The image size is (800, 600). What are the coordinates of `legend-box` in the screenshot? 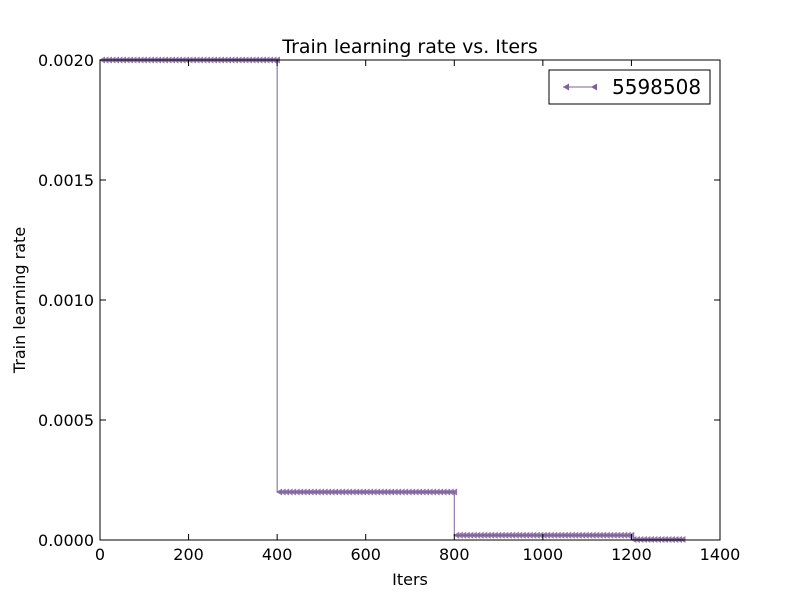 It's located at (629, 87).